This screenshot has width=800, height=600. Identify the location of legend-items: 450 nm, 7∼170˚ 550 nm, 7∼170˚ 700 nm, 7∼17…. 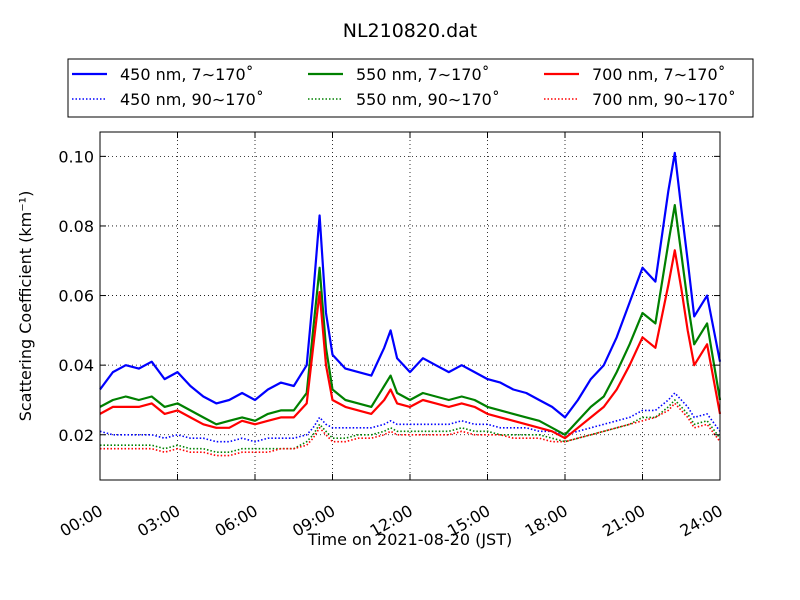
(404, 87).